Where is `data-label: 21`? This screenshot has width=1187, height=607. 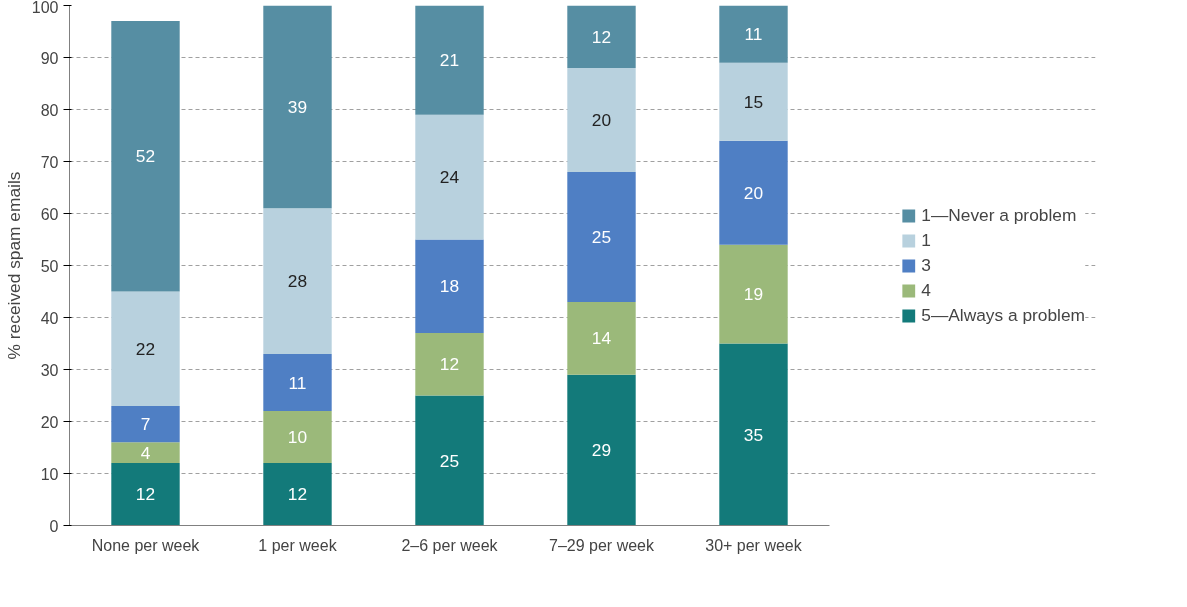 data-label: 21 is located at coordinates (449, 60).